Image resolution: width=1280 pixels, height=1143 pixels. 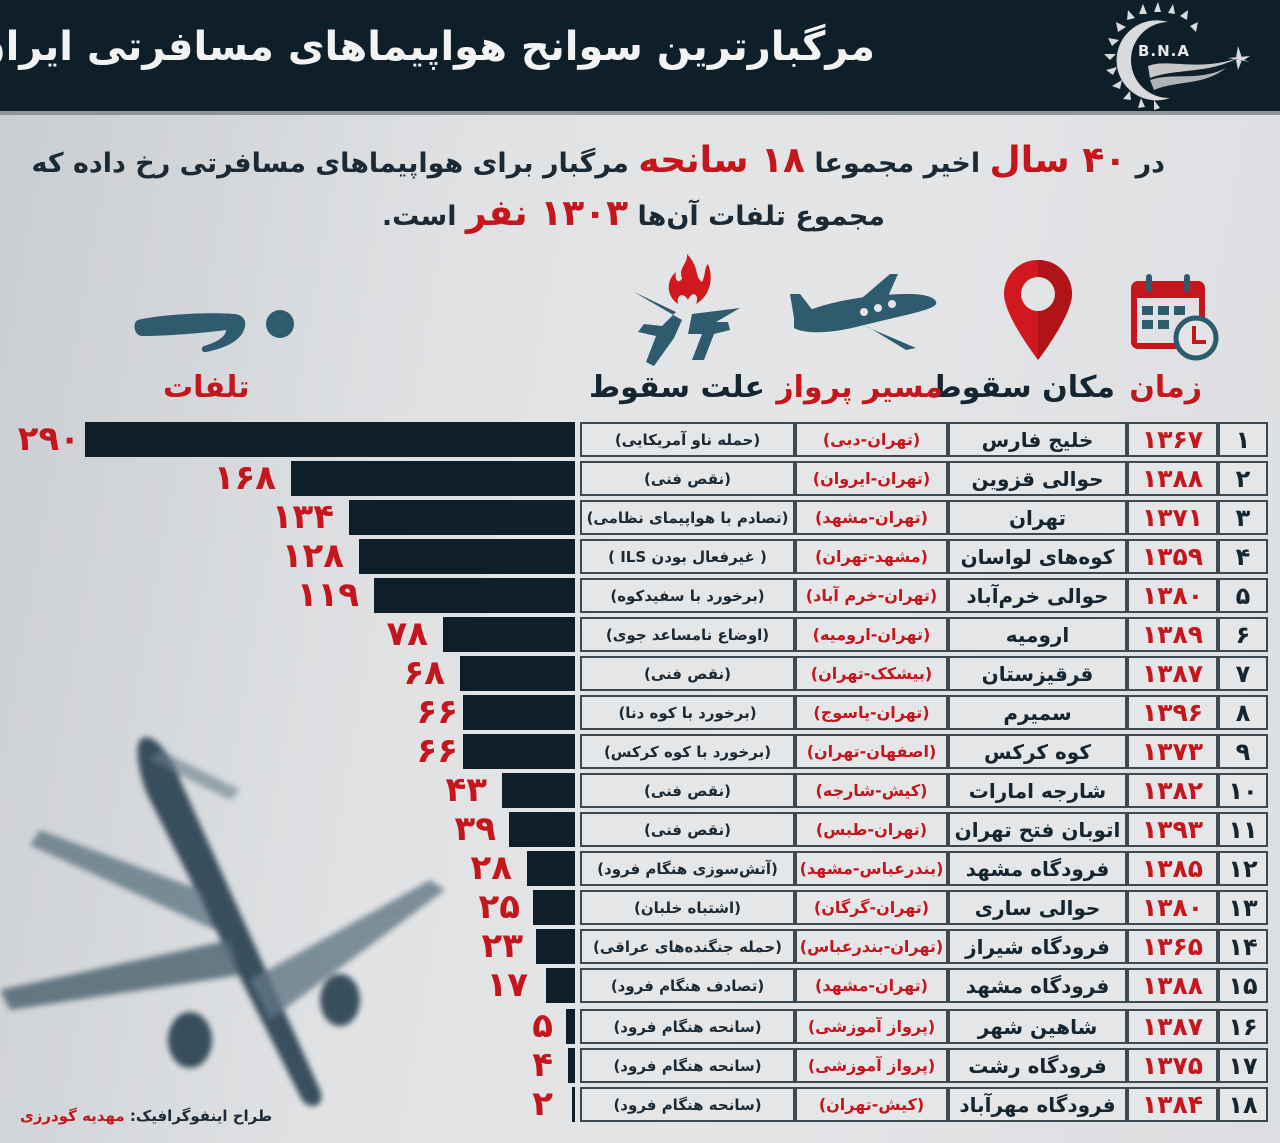 What do you see at coordinates (871, 829) in the screenshot?
I see `row-route: (تهران-طبس)` at bounding box center [871, 829].